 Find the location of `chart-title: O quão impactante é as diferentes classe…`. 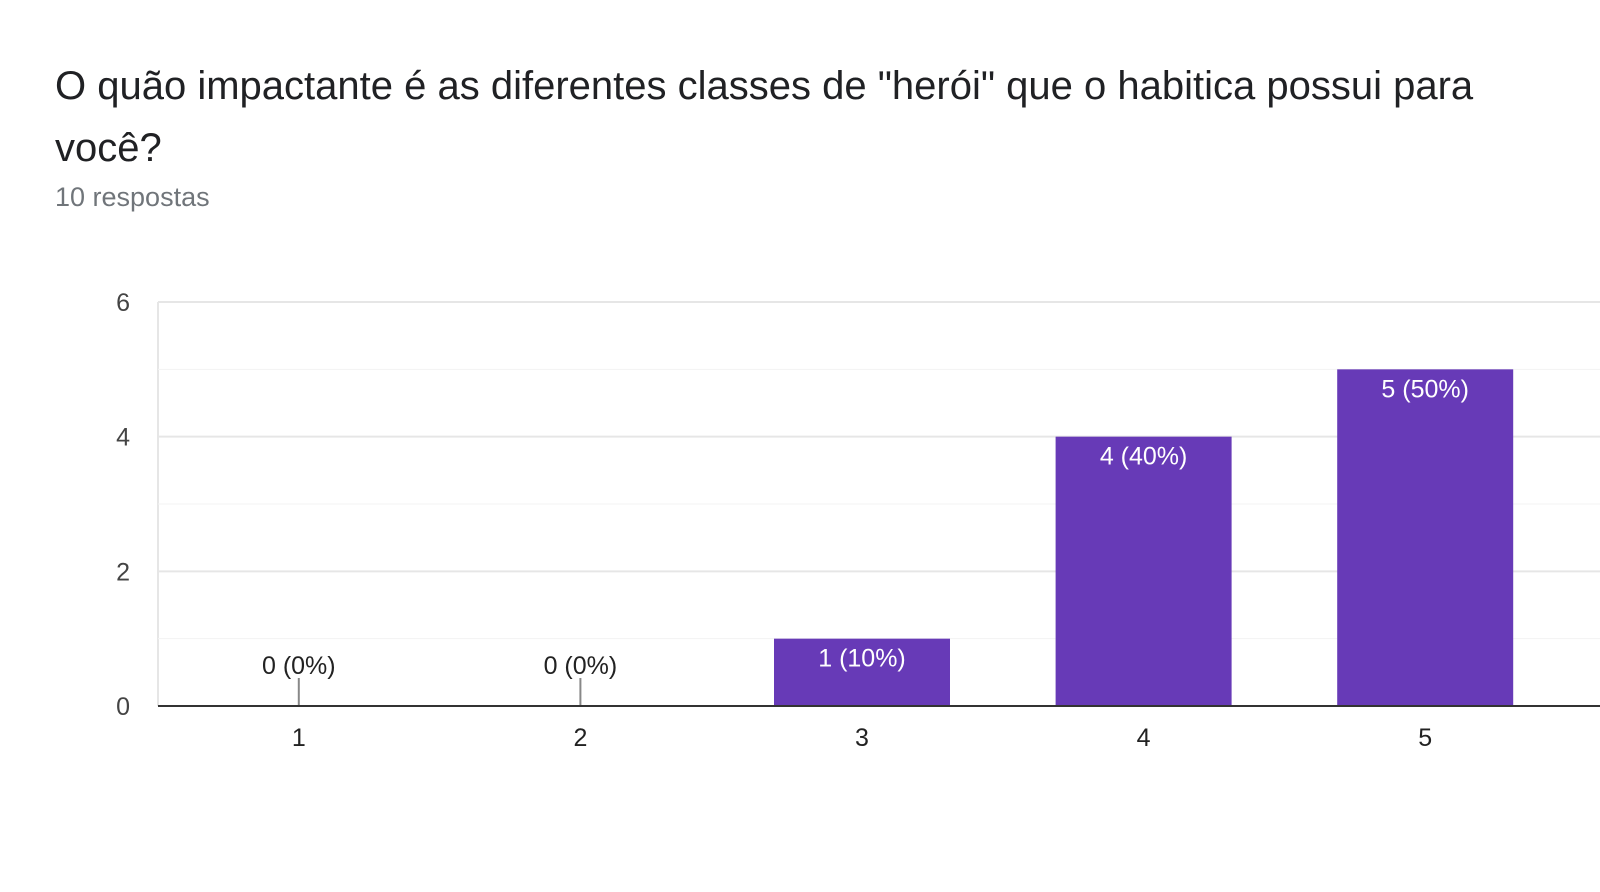

chart-title: O quão impactante é as diferentes classe… is located at coordinates (764, 117).